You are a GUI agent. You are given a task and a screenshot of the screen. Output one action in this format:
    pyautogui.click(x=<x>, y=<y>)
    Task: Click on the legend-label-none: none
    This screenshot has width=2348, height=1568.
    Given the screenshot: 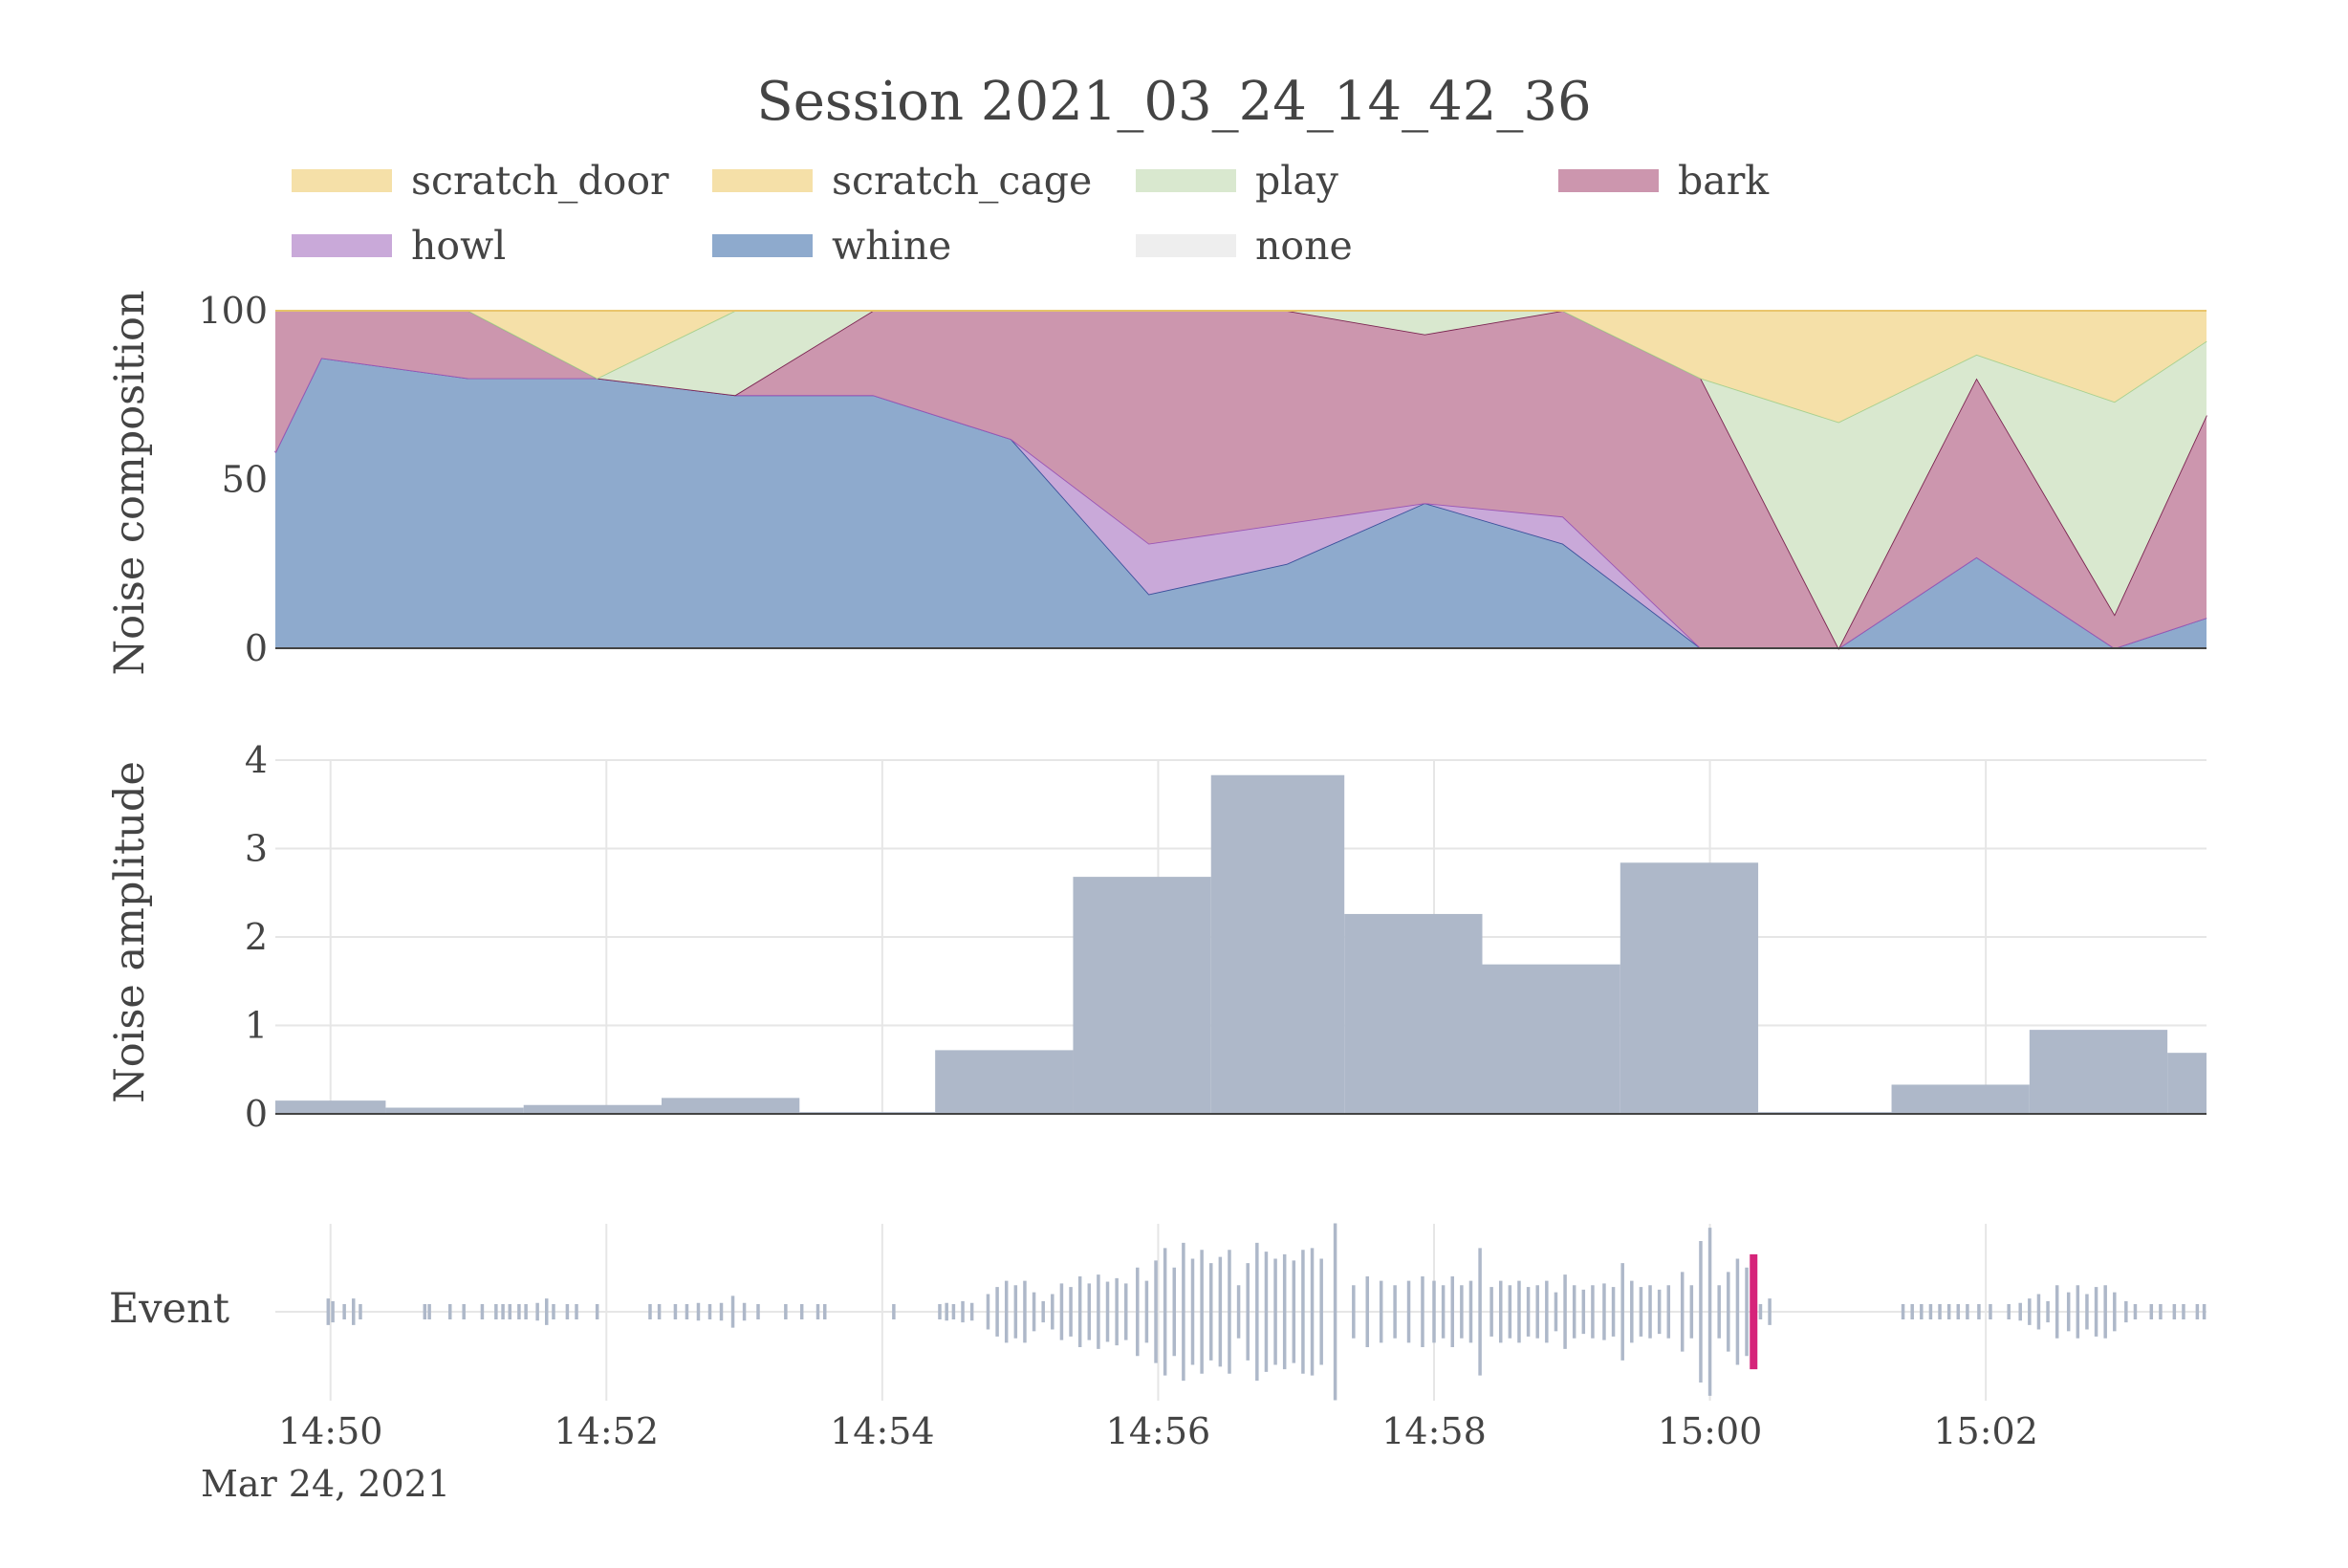 What is the action you would take?
    pyautogui.click(x=1304, y=246)
    